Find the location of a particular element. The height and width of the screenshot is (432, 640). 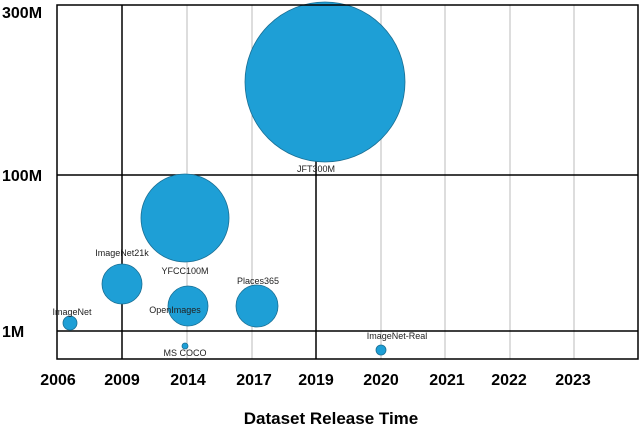

bubble-label: ImageNet-Real is located at coordinates (397, 336).